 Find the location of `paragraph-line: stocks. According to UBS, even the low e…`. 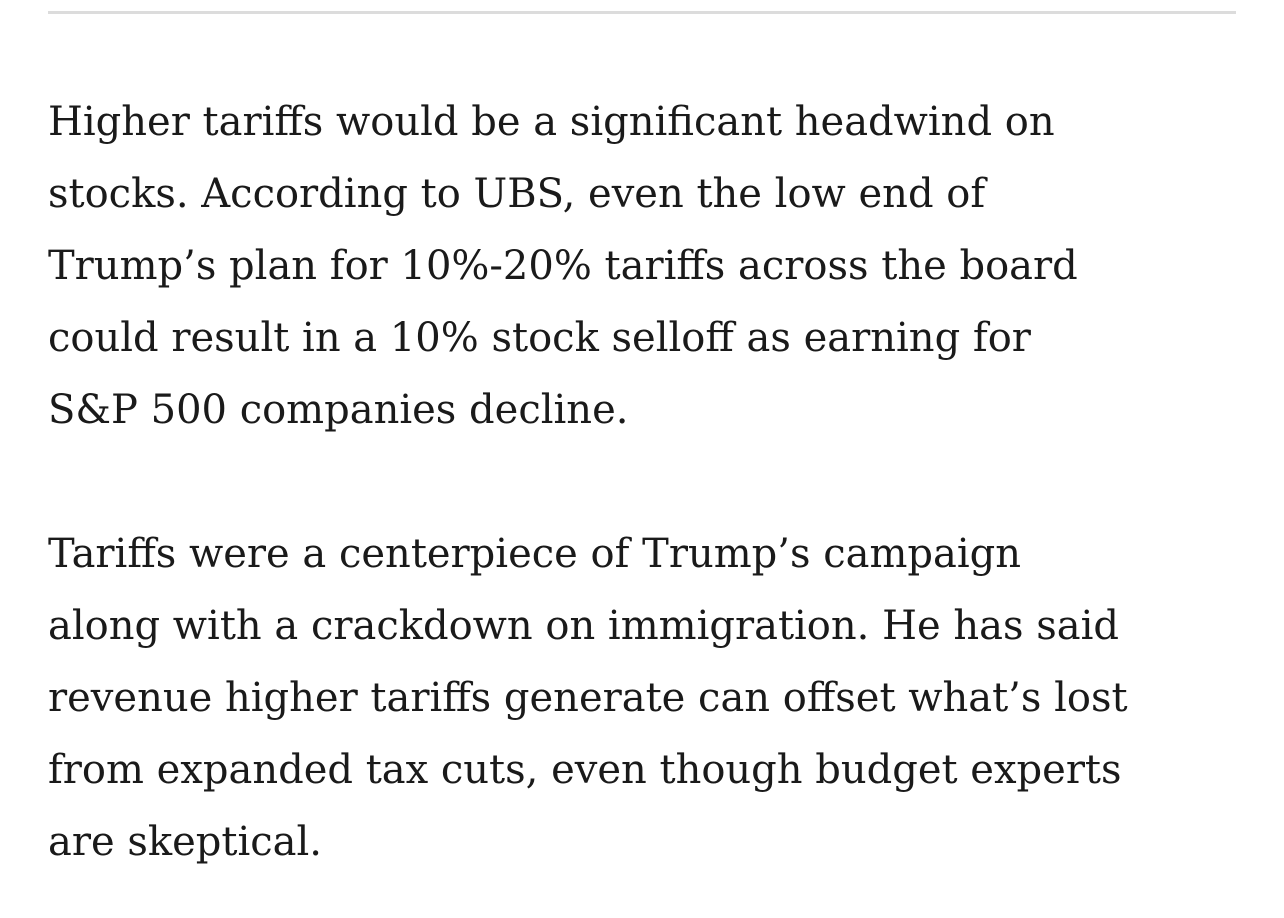

paragraph-line: stocks. According to UBS, even the low e… is located at coordinates (517, 194).